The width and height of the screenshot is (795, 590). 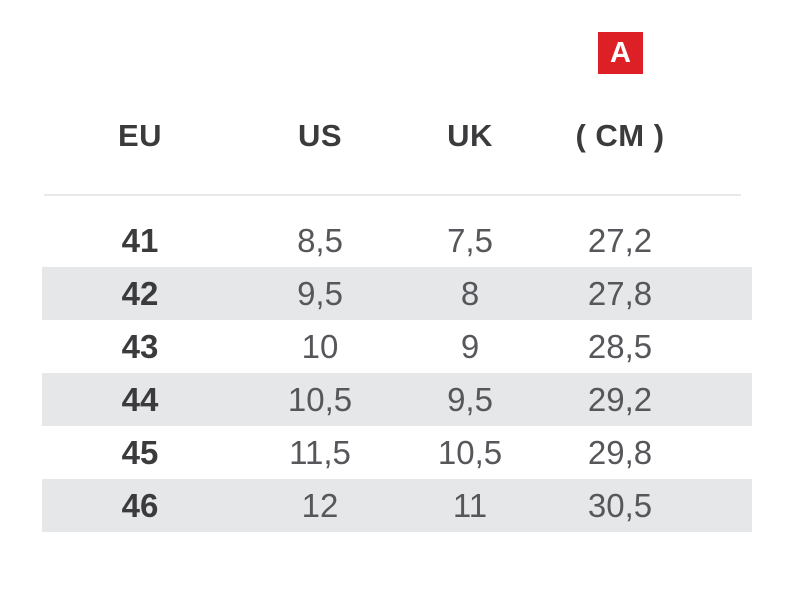 I want to click on table-row: 45 11,5 10,5 29,8, so click(x=397, y=452).